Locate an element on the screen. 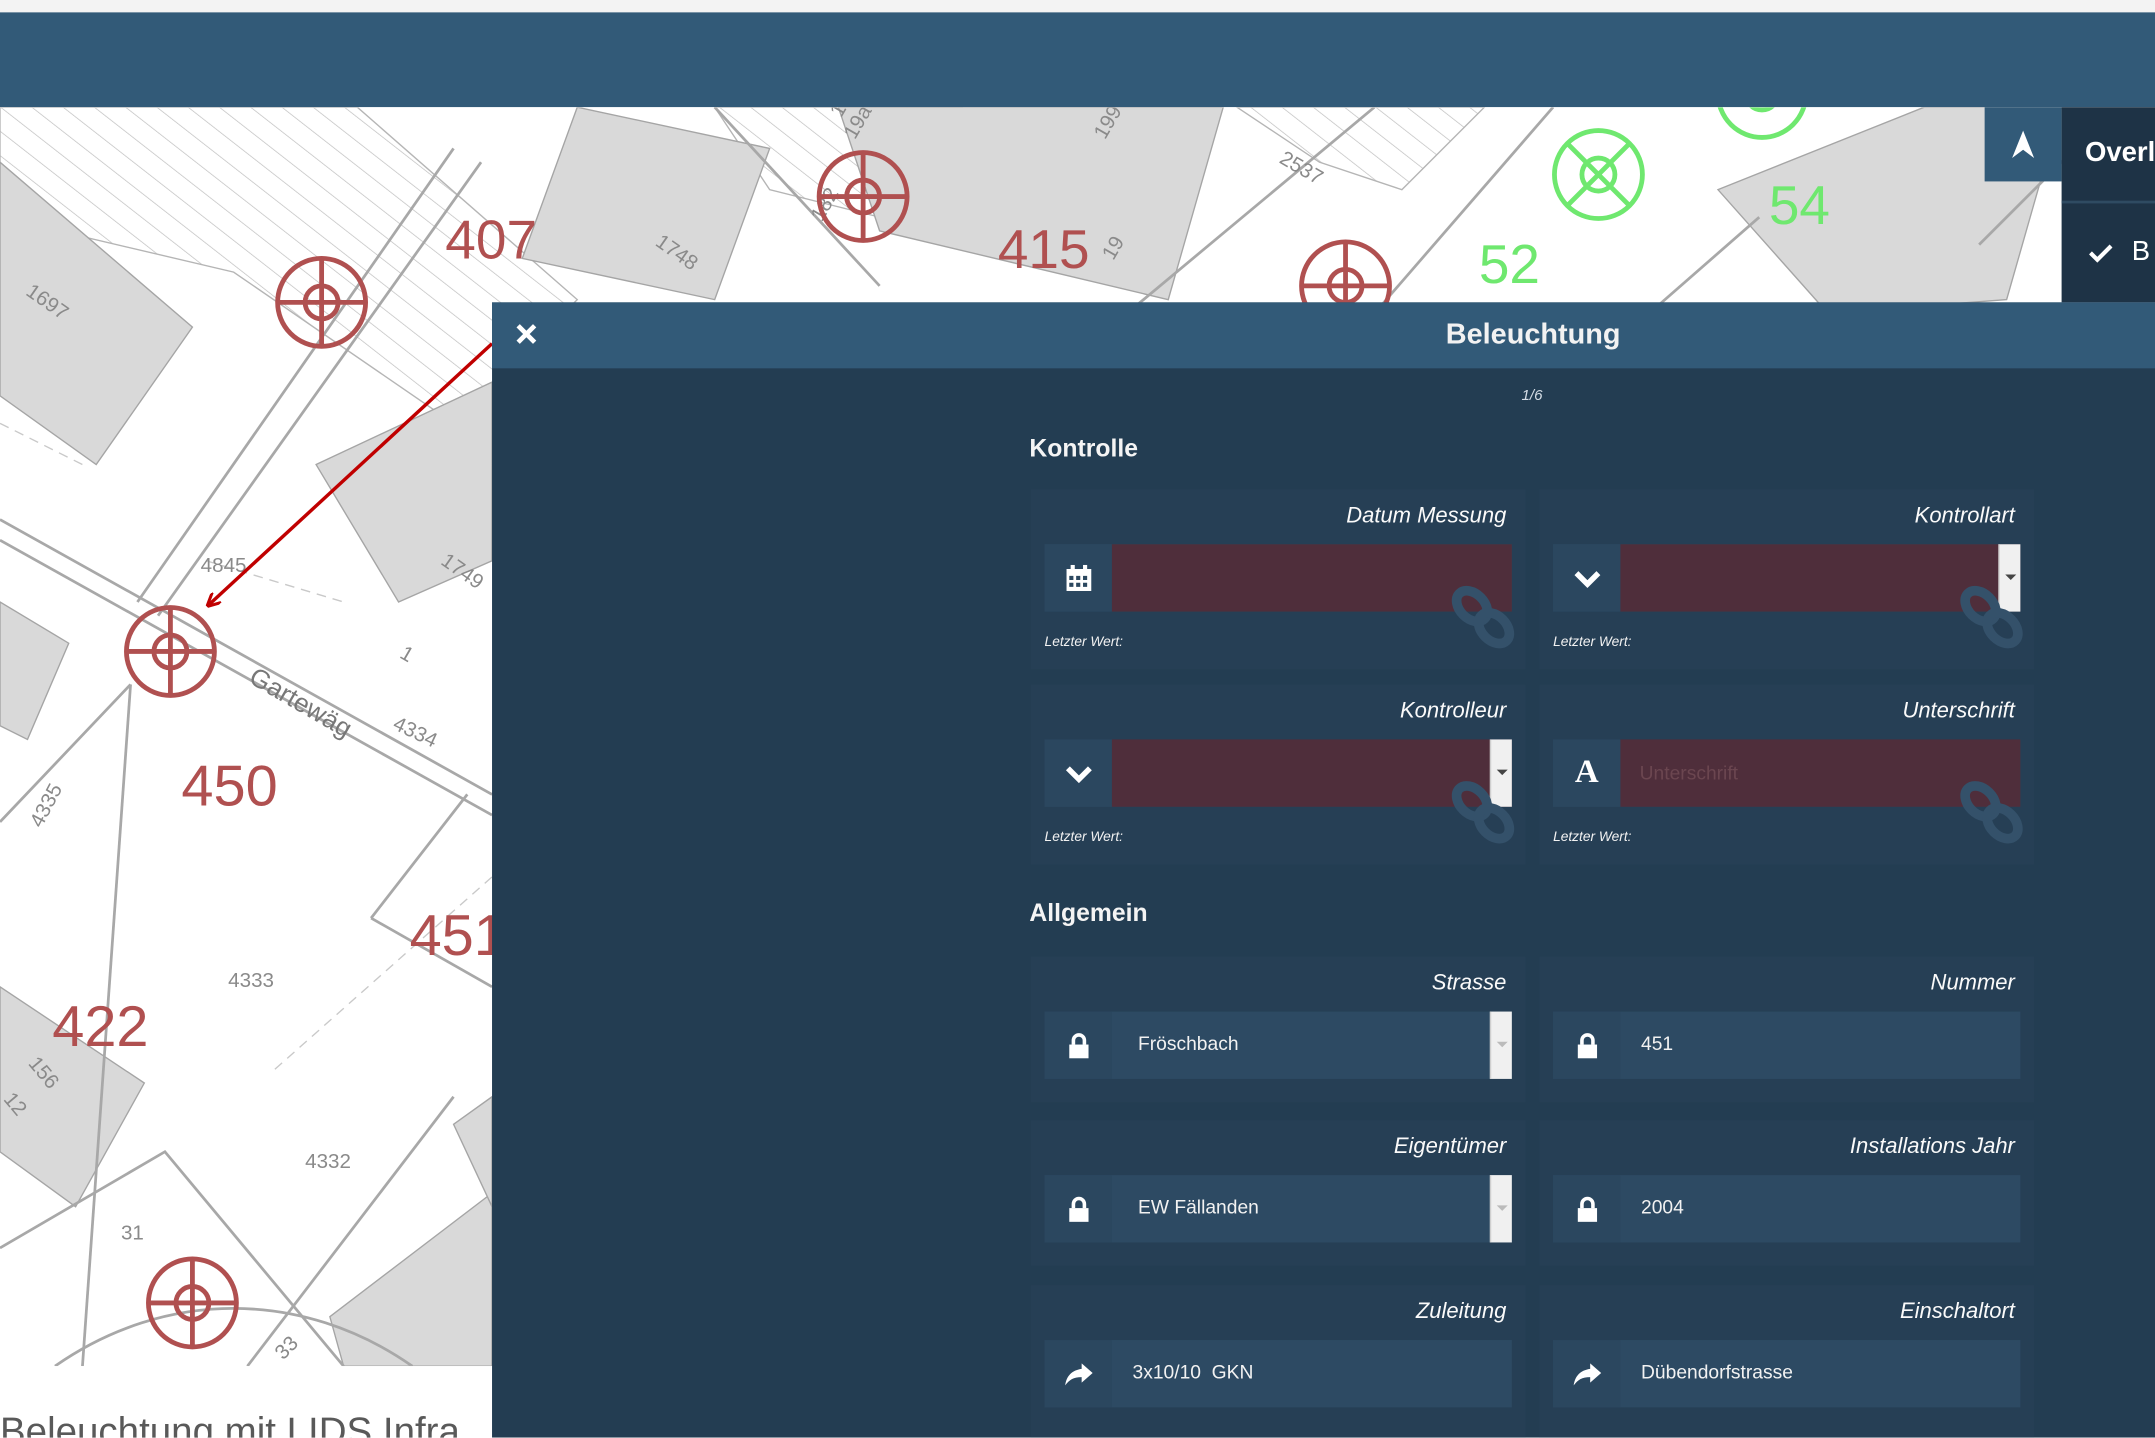  selected-street-lamp-icon is located at coordinates (170, 651).